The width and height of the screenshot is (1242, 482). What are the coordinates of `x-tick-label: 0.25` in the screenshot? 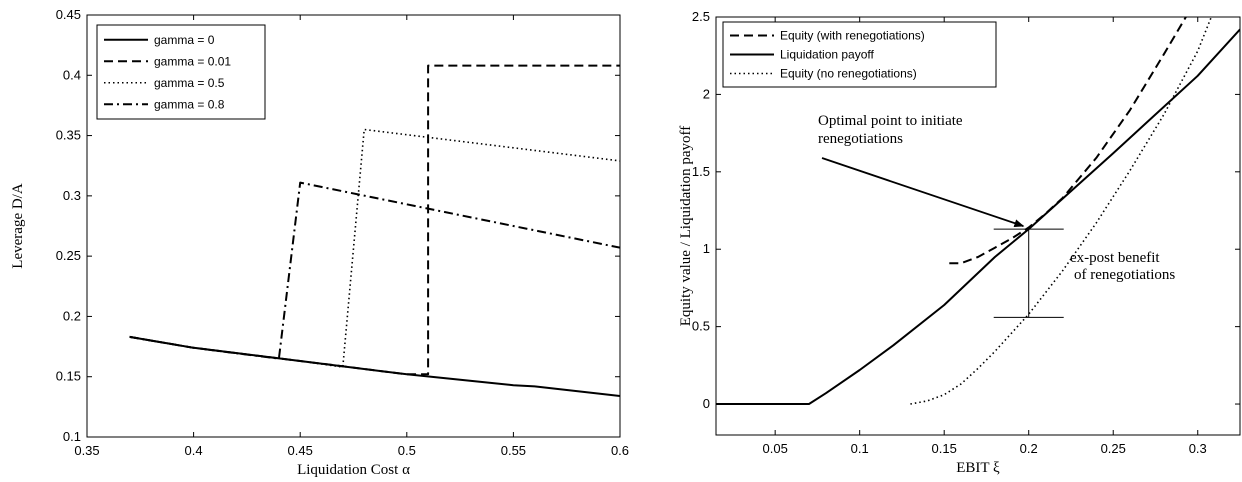 It's located at (1113, 448).